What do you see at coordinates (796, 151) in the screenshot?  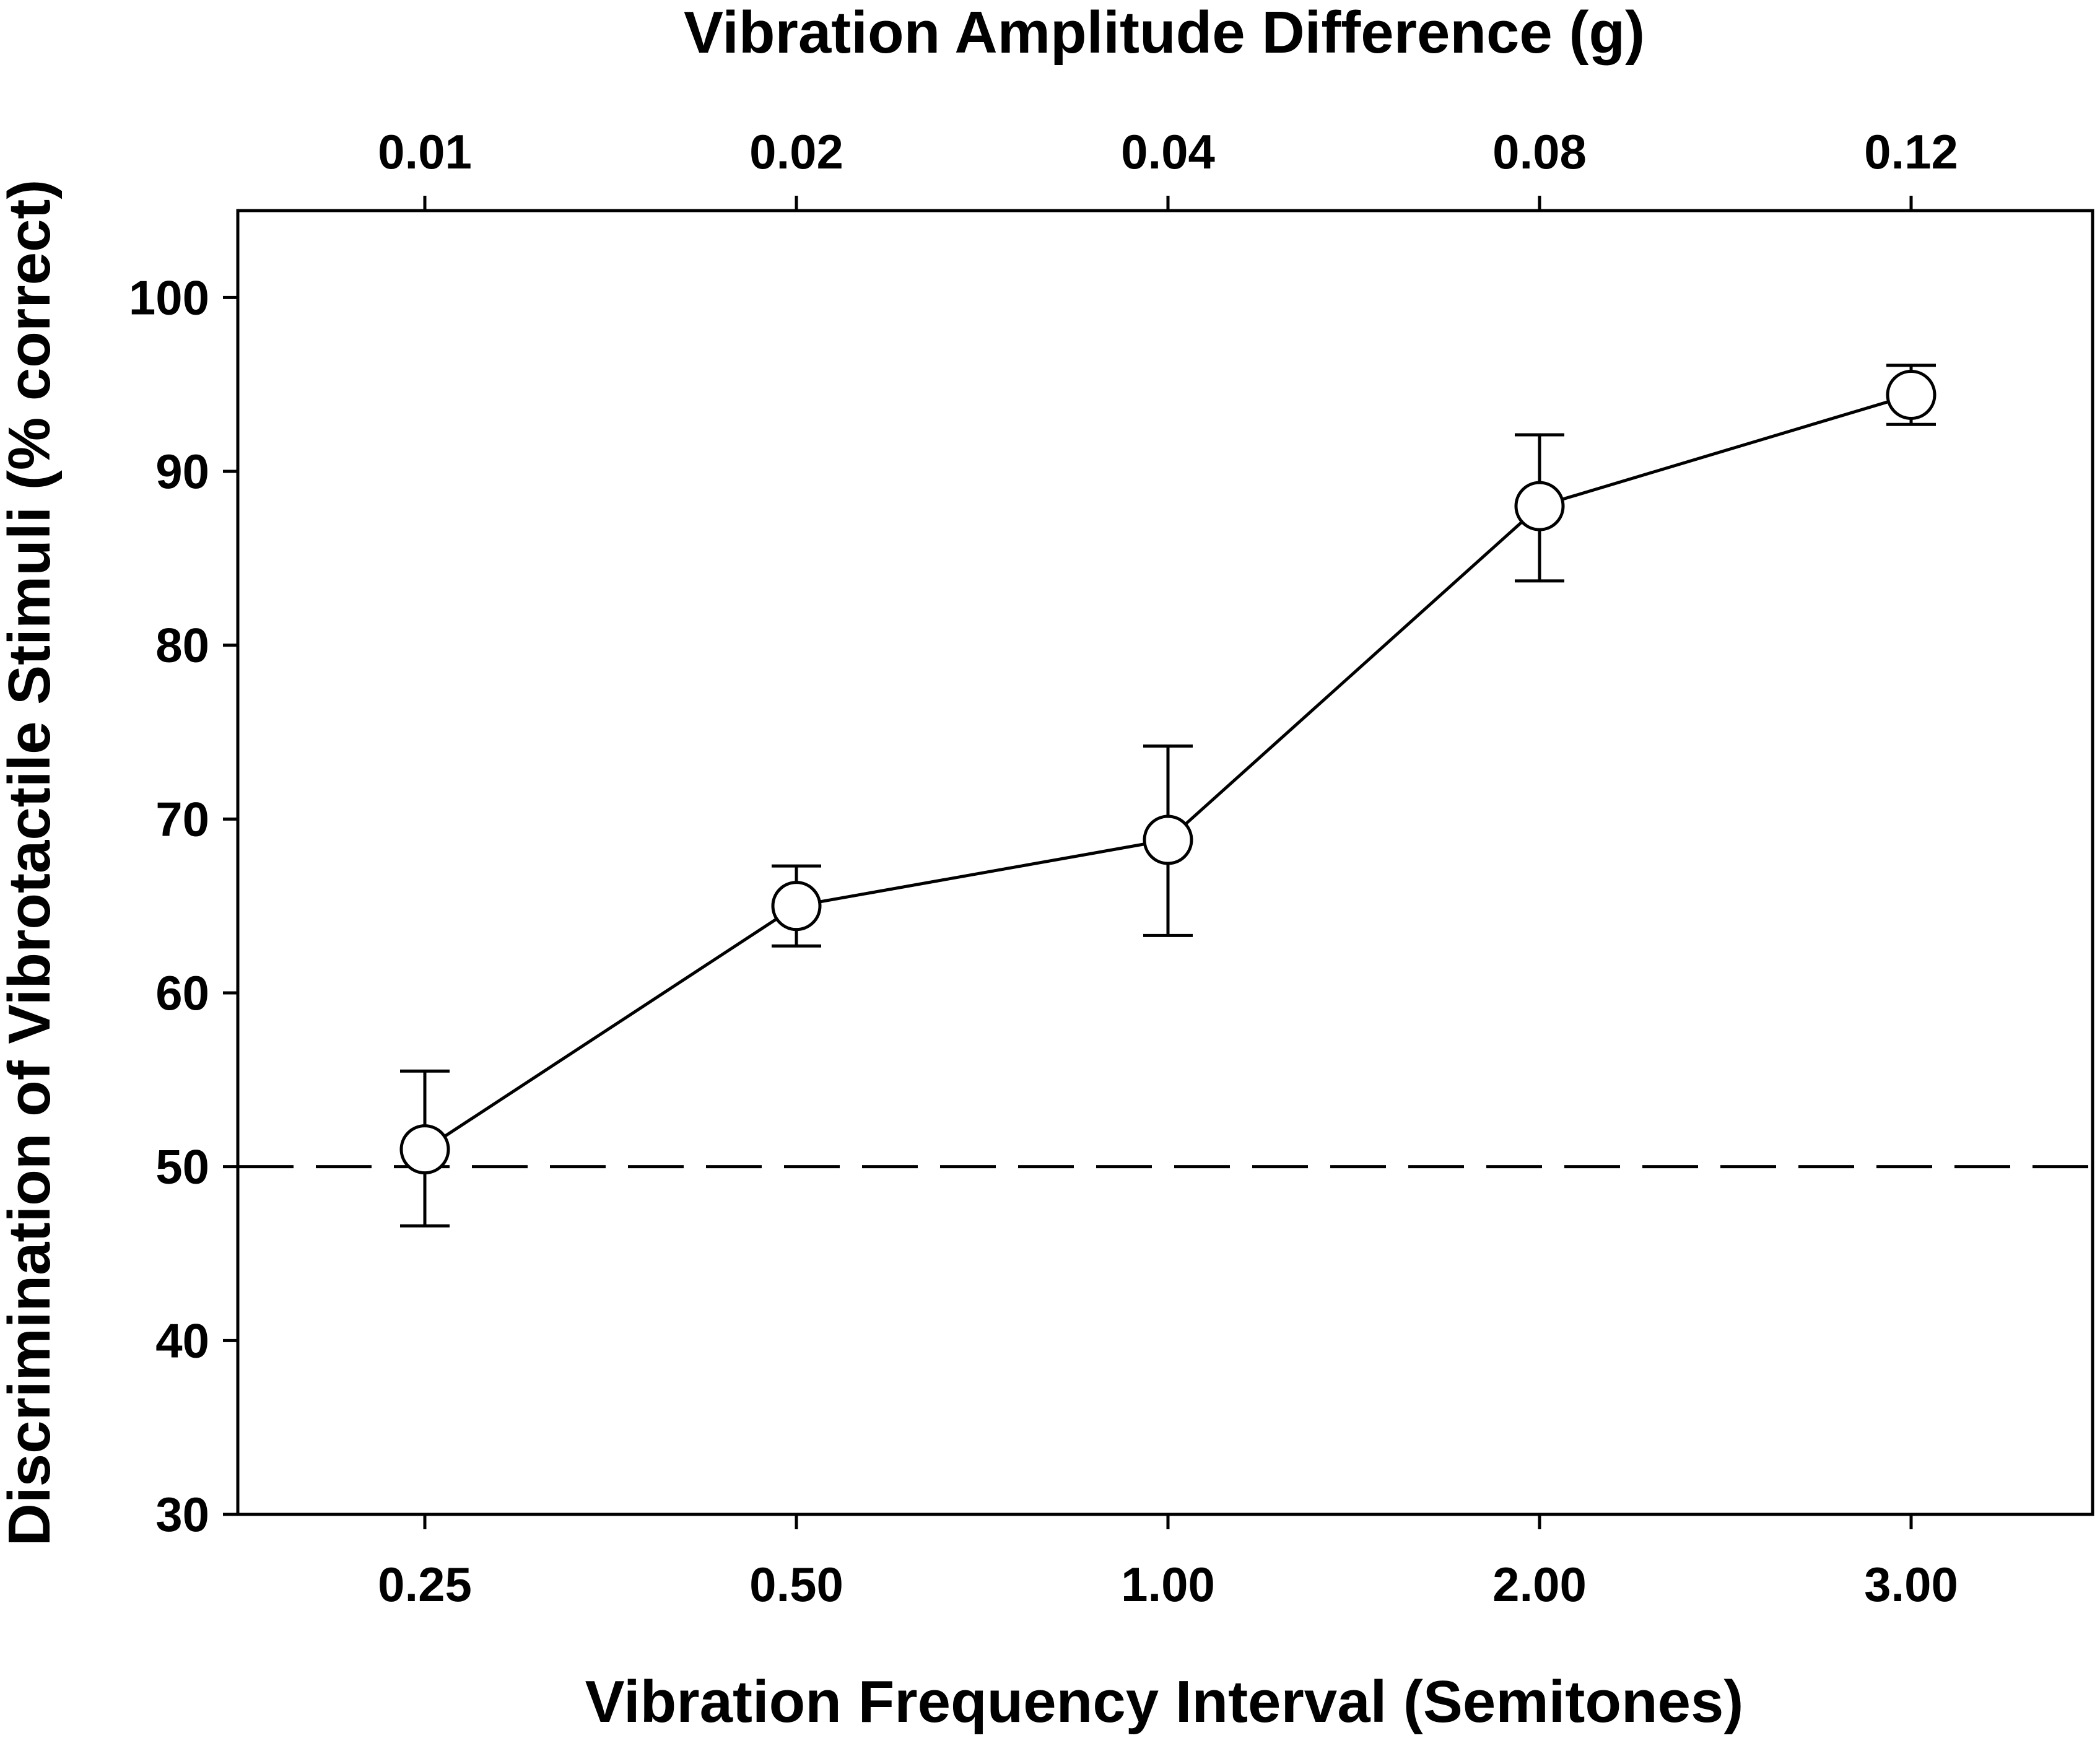 I see `top-tick-label: 0.02` at bounding box center [796, 151].